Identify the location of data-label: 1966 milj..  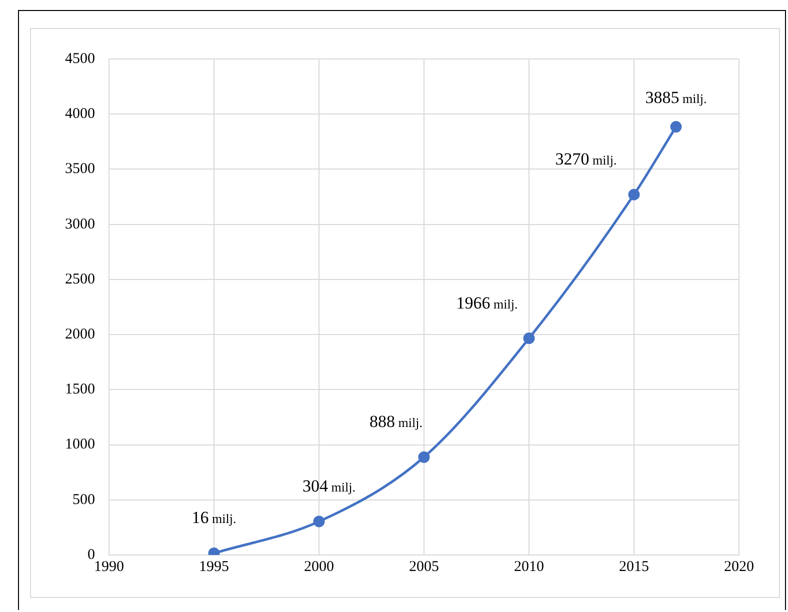
(487, 302).